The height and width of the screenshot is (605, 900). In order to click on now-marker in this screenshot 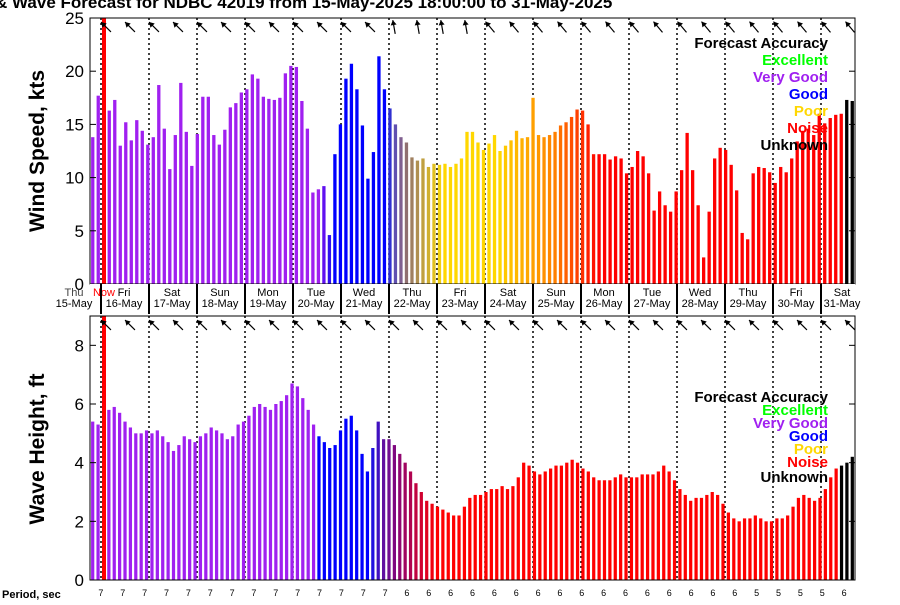, I will do `click(104, 448)`.